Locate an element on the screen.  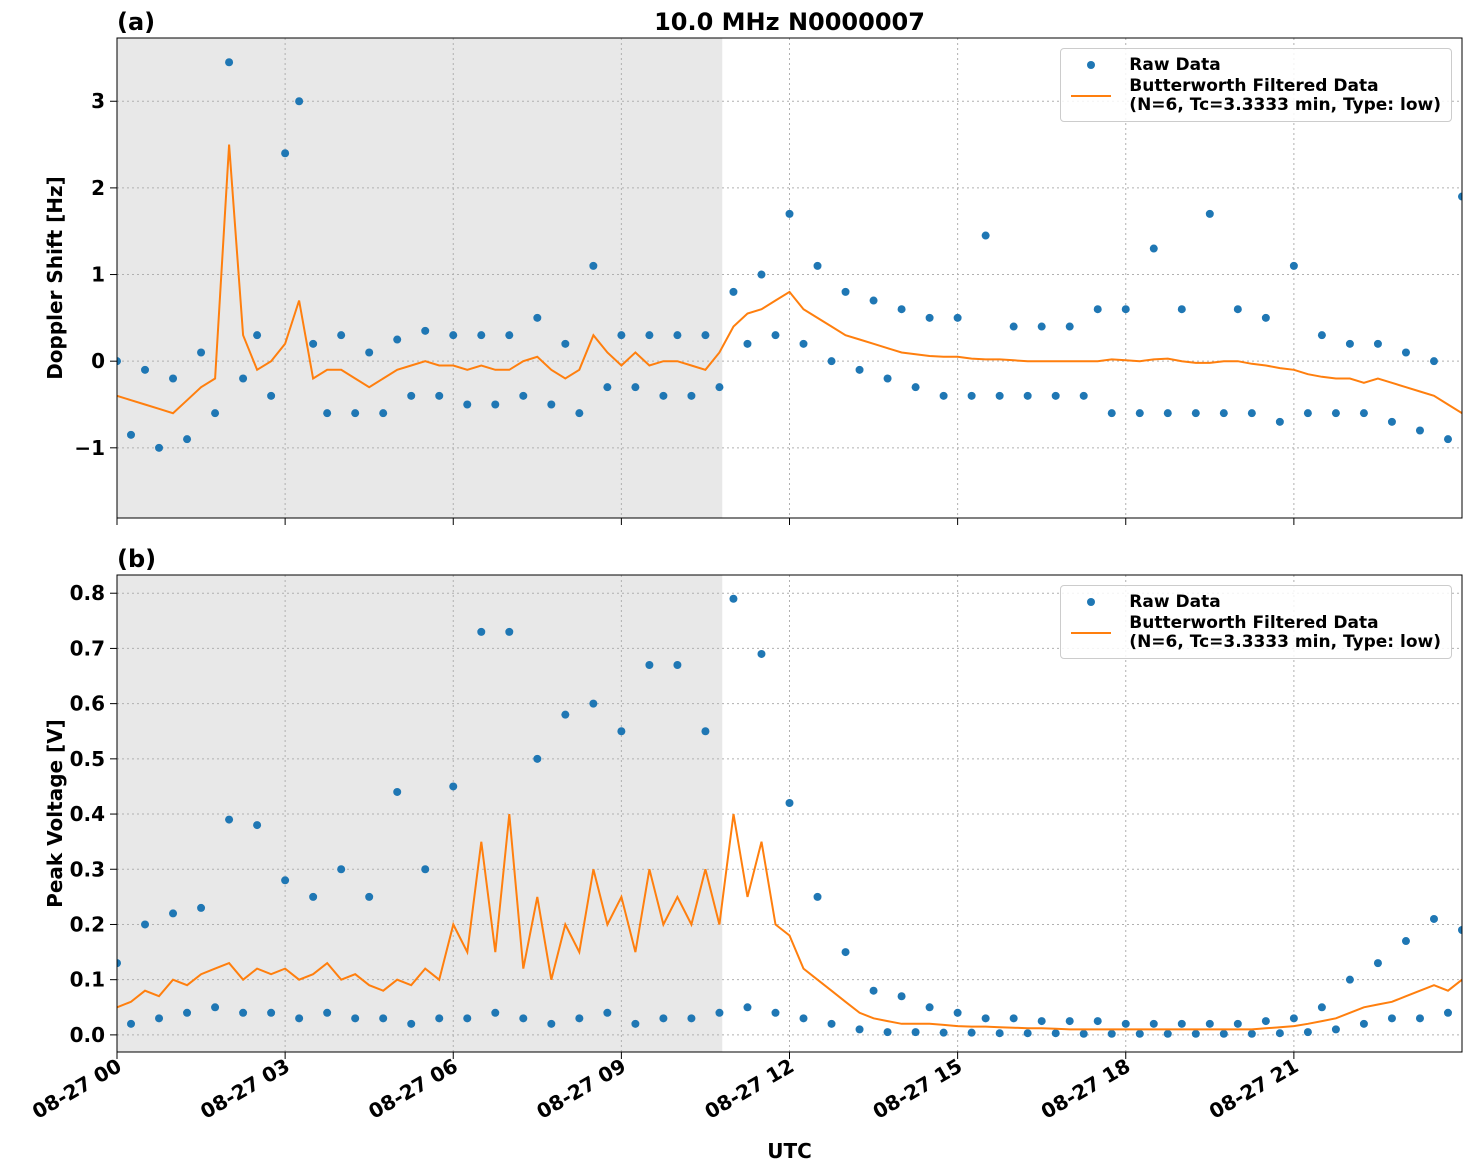
x-tick-label: 08-27 03 is located at coordinates (245, 1089).